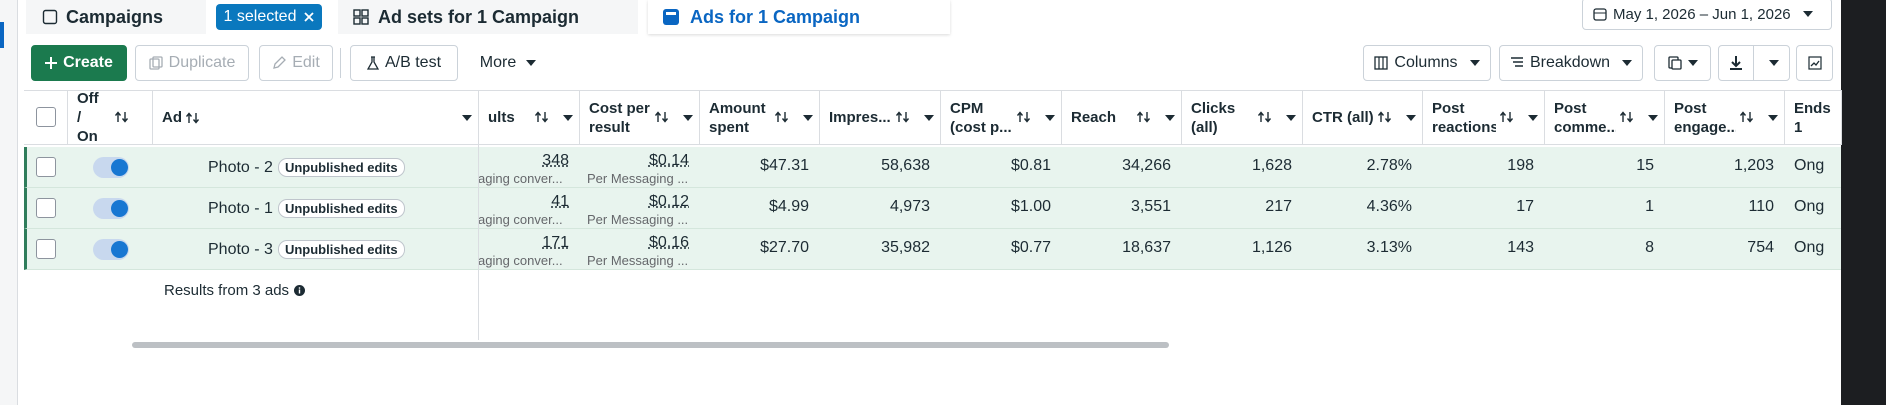 The height and width of the screenshot is (405, 1886). What do you see at coordinates (508, 63) in the screenshot?
I see `more-button: More` at bounding box center [508, 63].